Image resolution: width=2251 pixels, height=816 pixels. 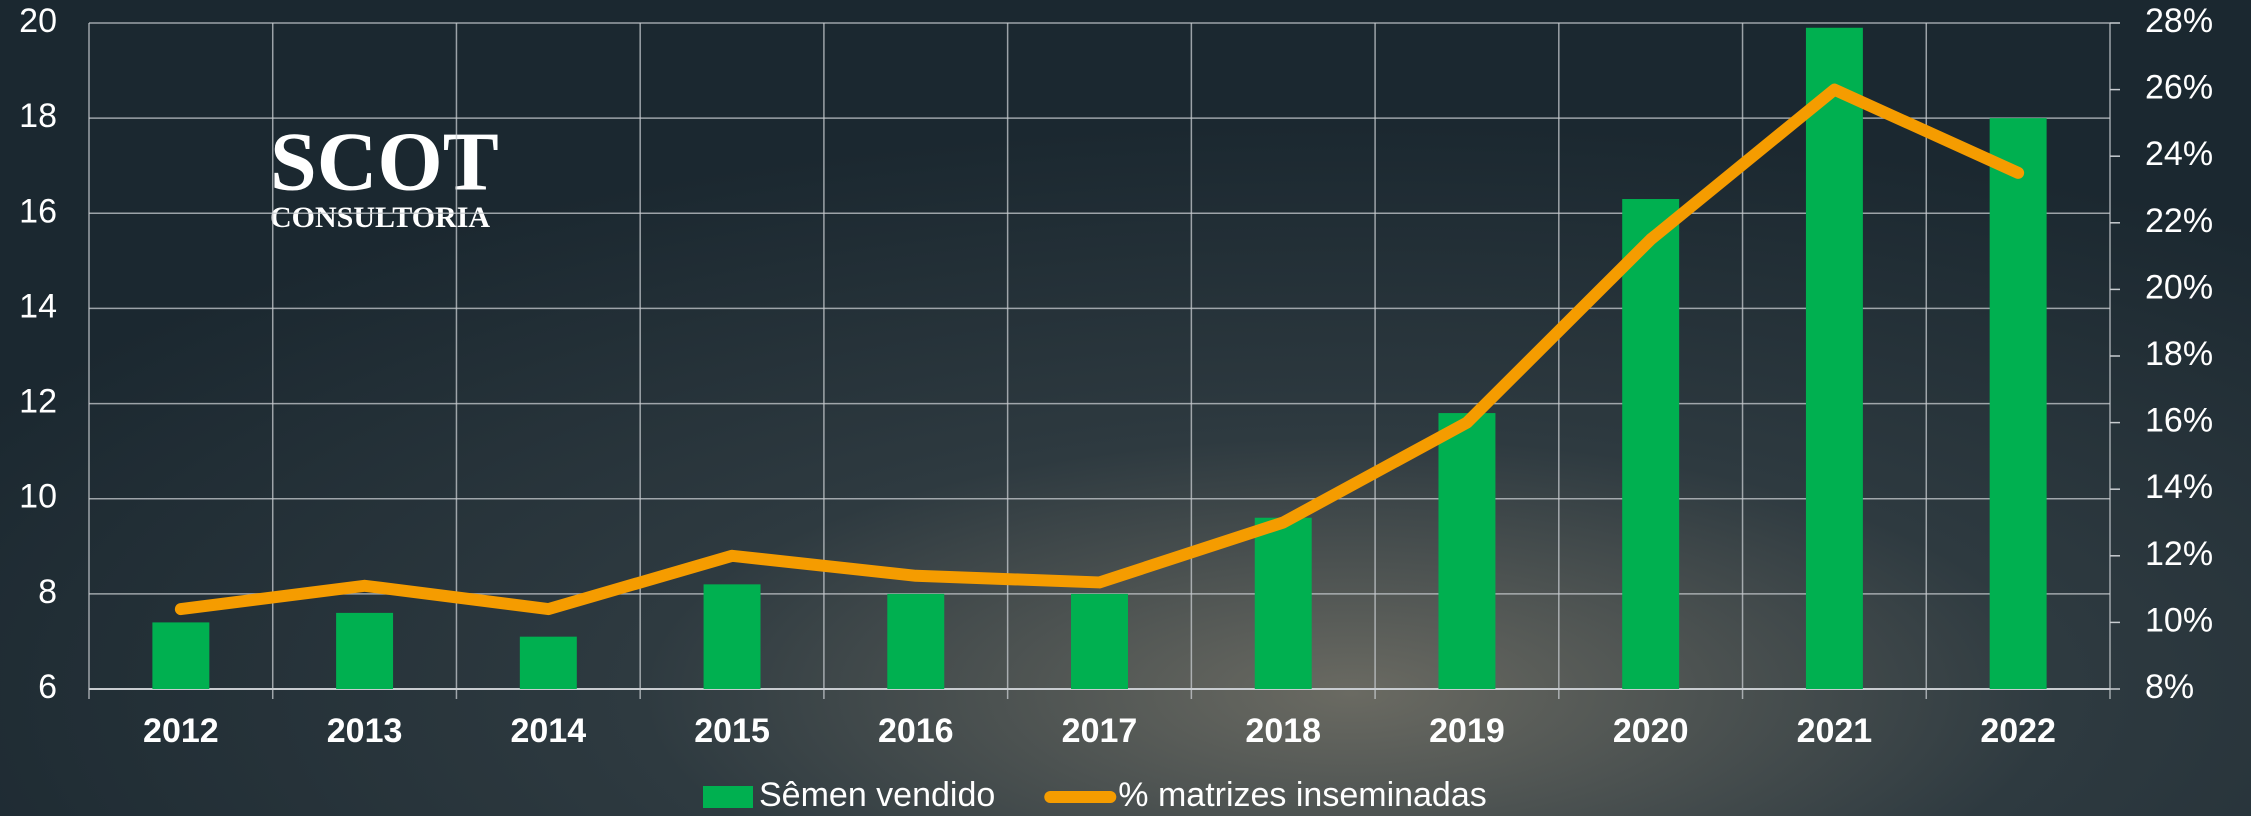 What do you see at coordinates (38, 211) in the screenshot?
I see `y-tick-label: 16` at bounding box center [38, 211].